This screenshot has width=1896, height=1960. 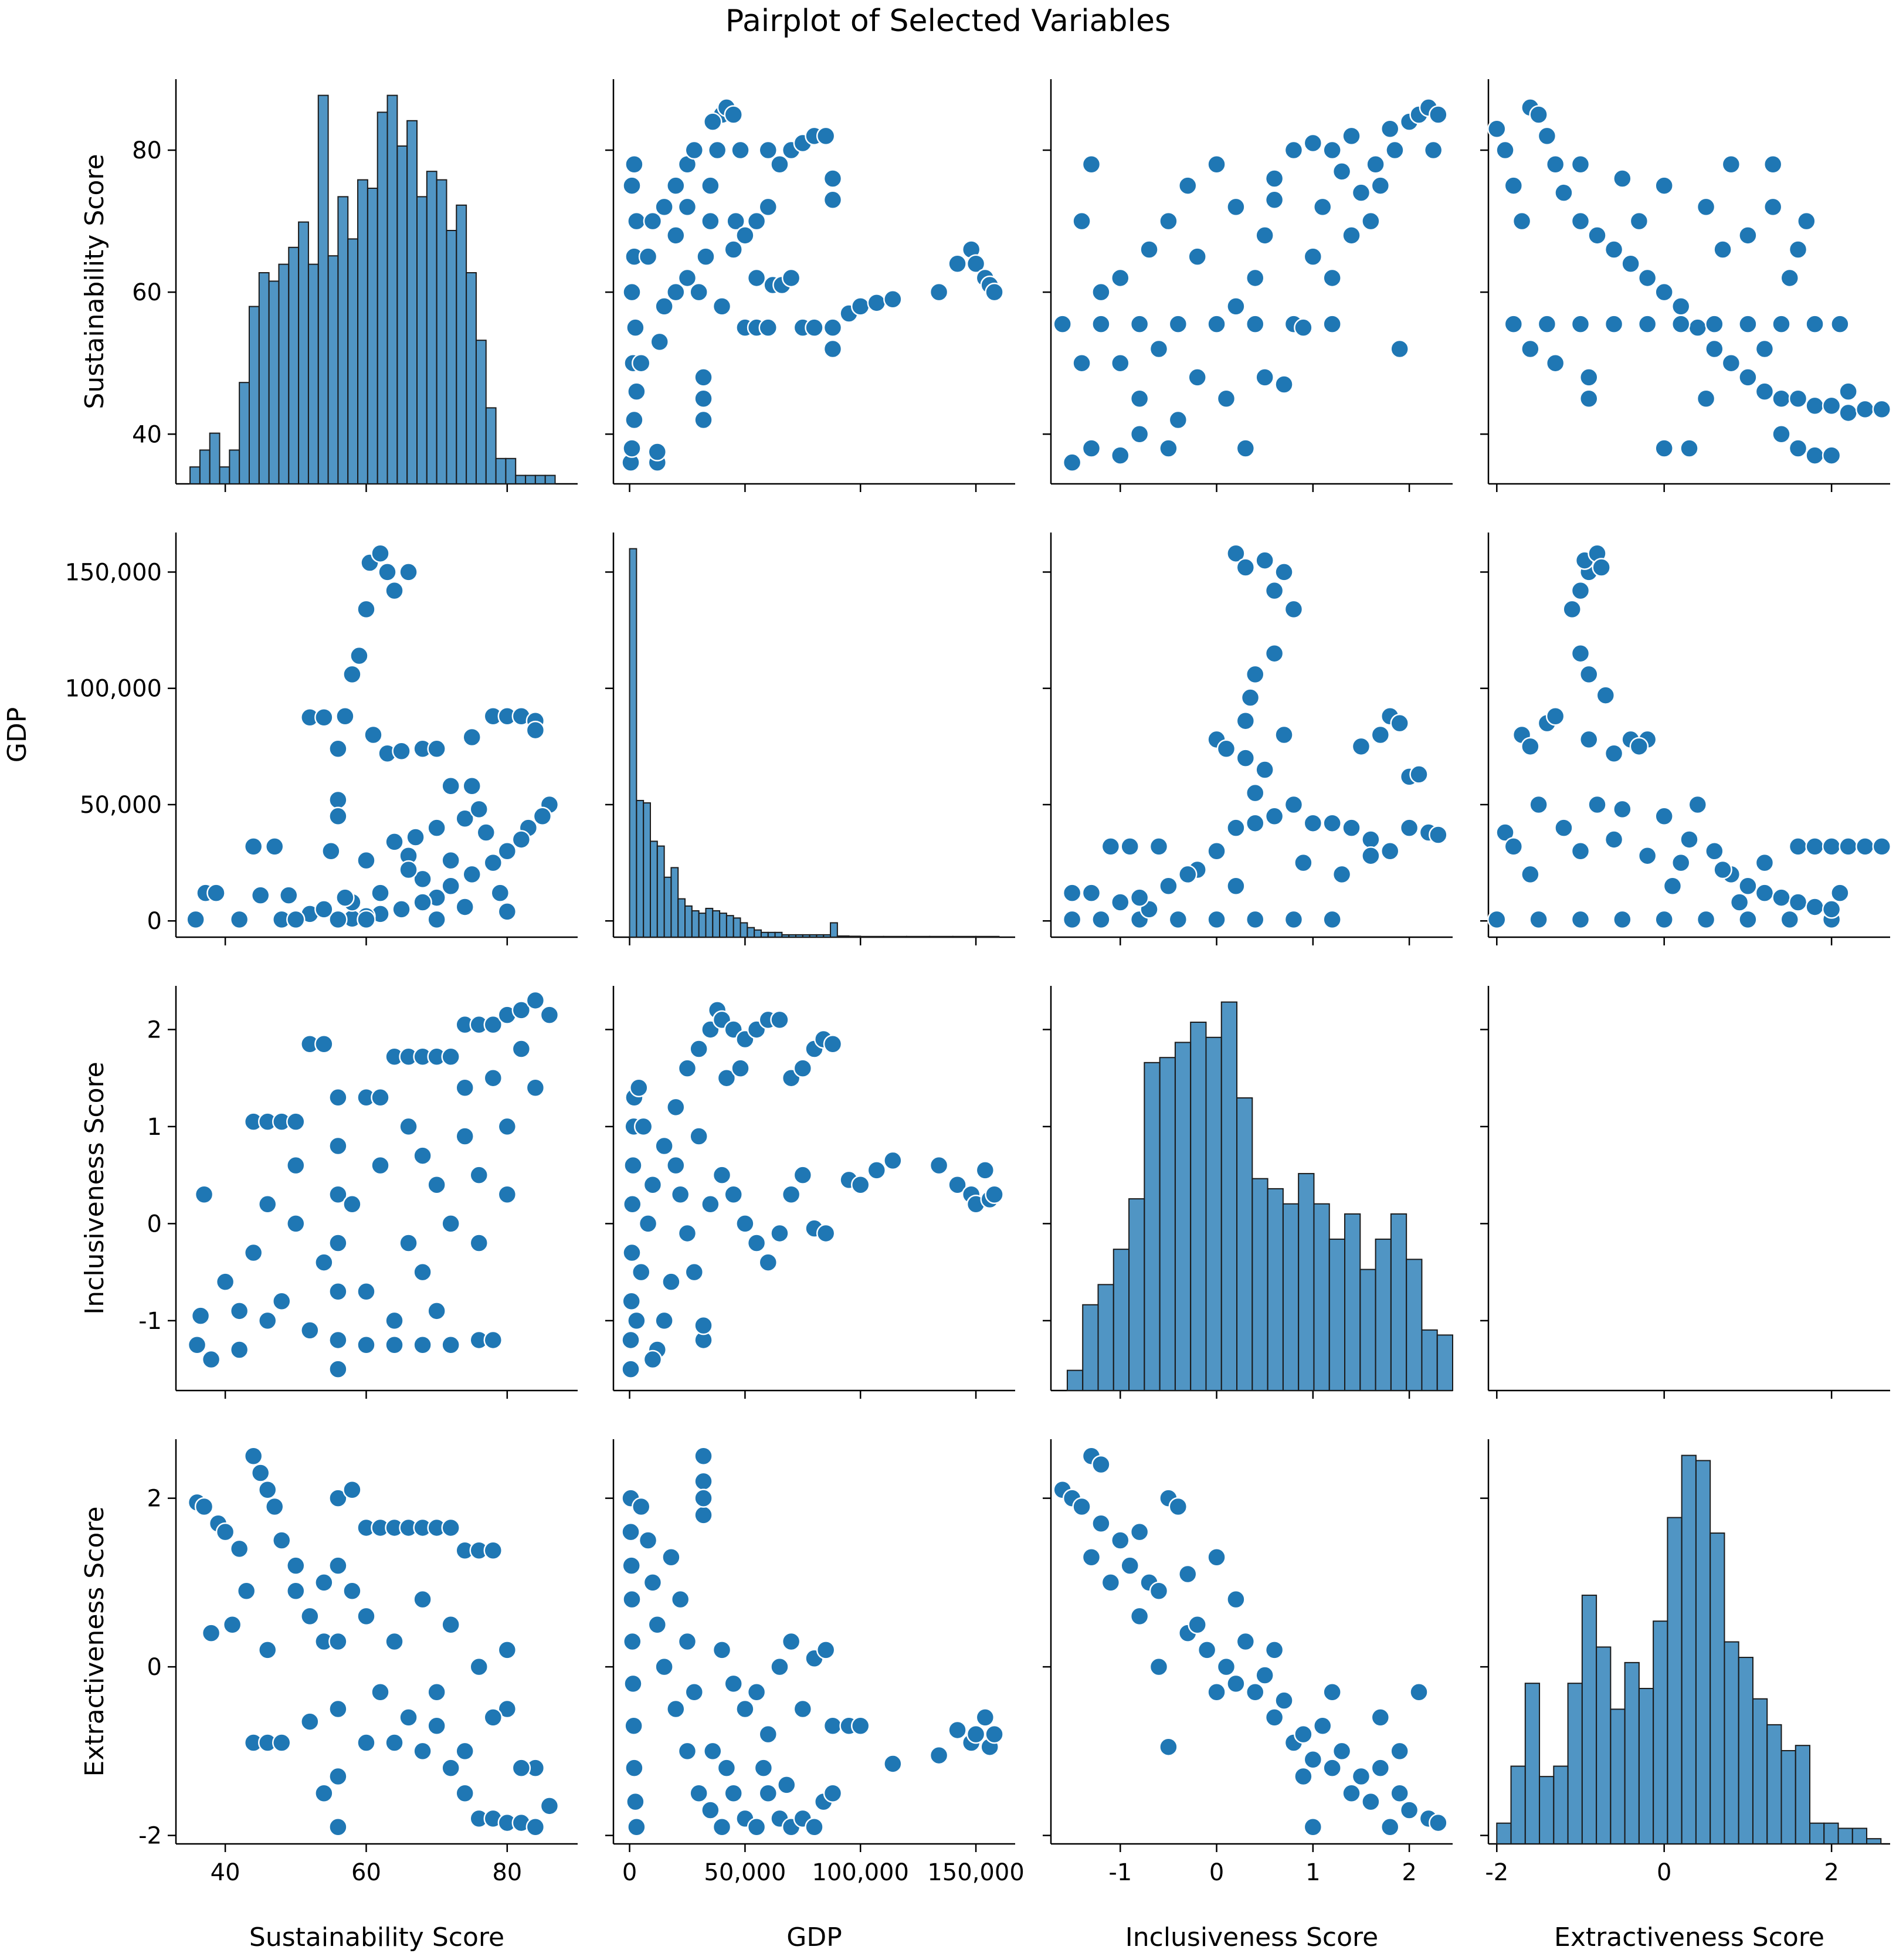 I want to click on y-axis-label: GDP, so click(x=17, y=735).